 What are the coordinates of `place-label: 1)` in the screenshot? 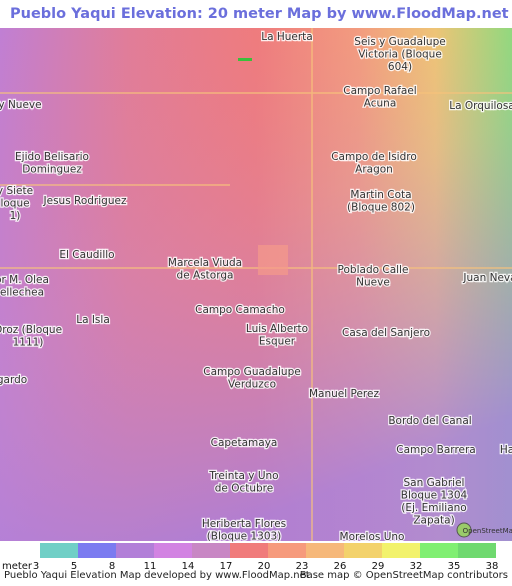 It's located at (15, 216).